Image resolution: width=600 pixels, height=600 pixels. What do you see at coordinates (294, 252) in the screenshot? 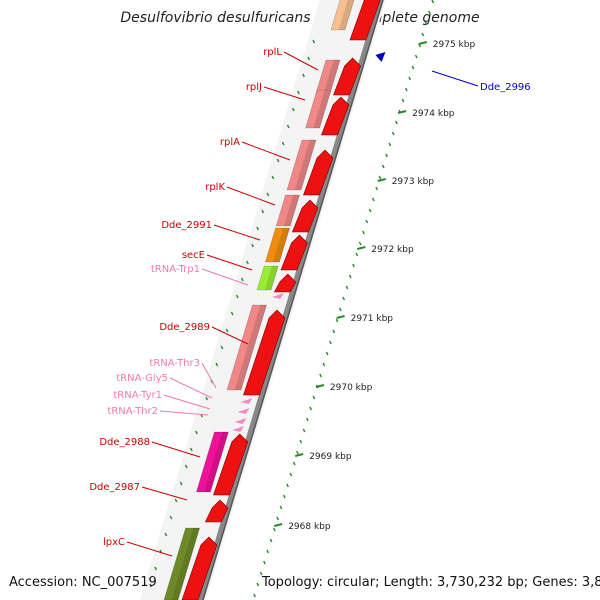
I see `cds-arrow-6-body` at bounding box center [294, 252].